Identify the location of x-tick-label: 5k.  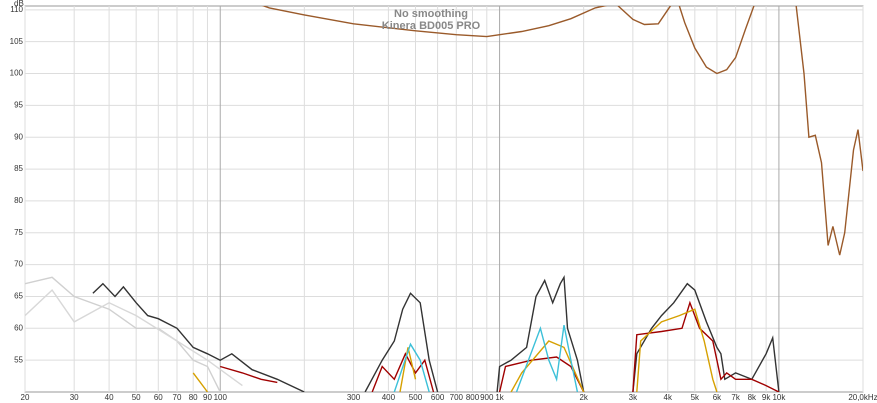
(695, 397).